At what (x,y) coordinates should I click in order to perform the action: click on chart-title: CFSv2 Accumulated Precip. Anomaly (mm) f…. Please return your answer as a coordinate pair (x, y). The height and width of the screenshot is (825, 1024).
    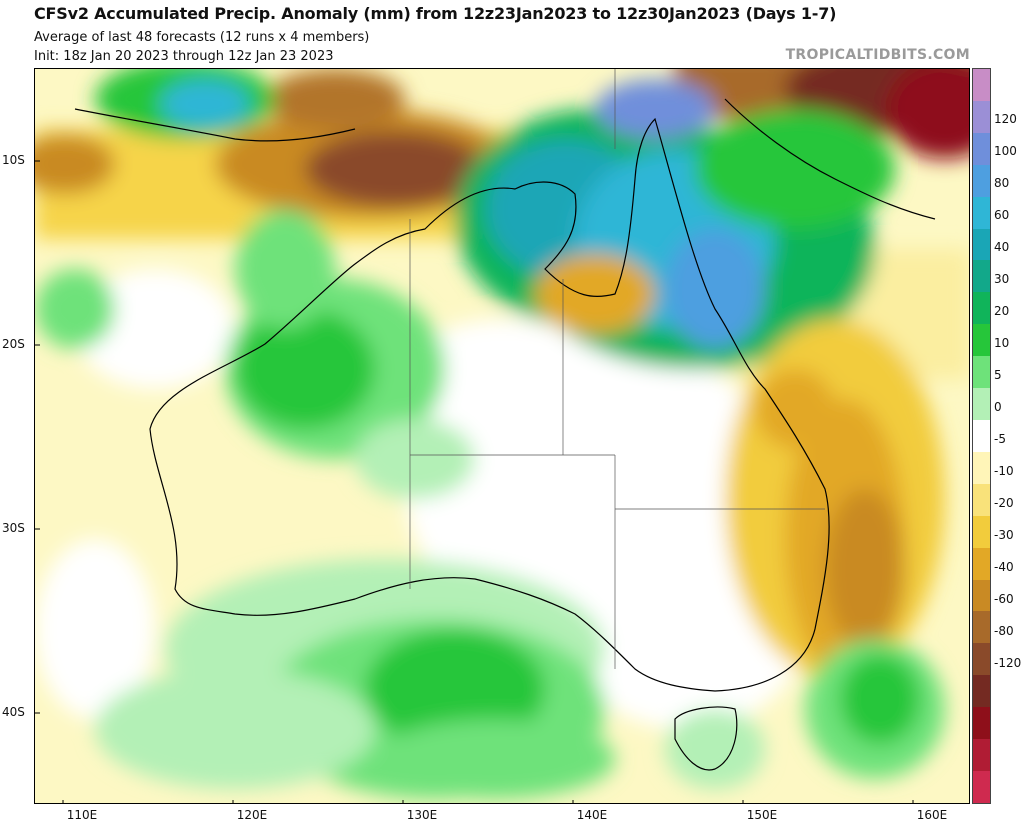
    Looking at the image, I should click on (435, 13).